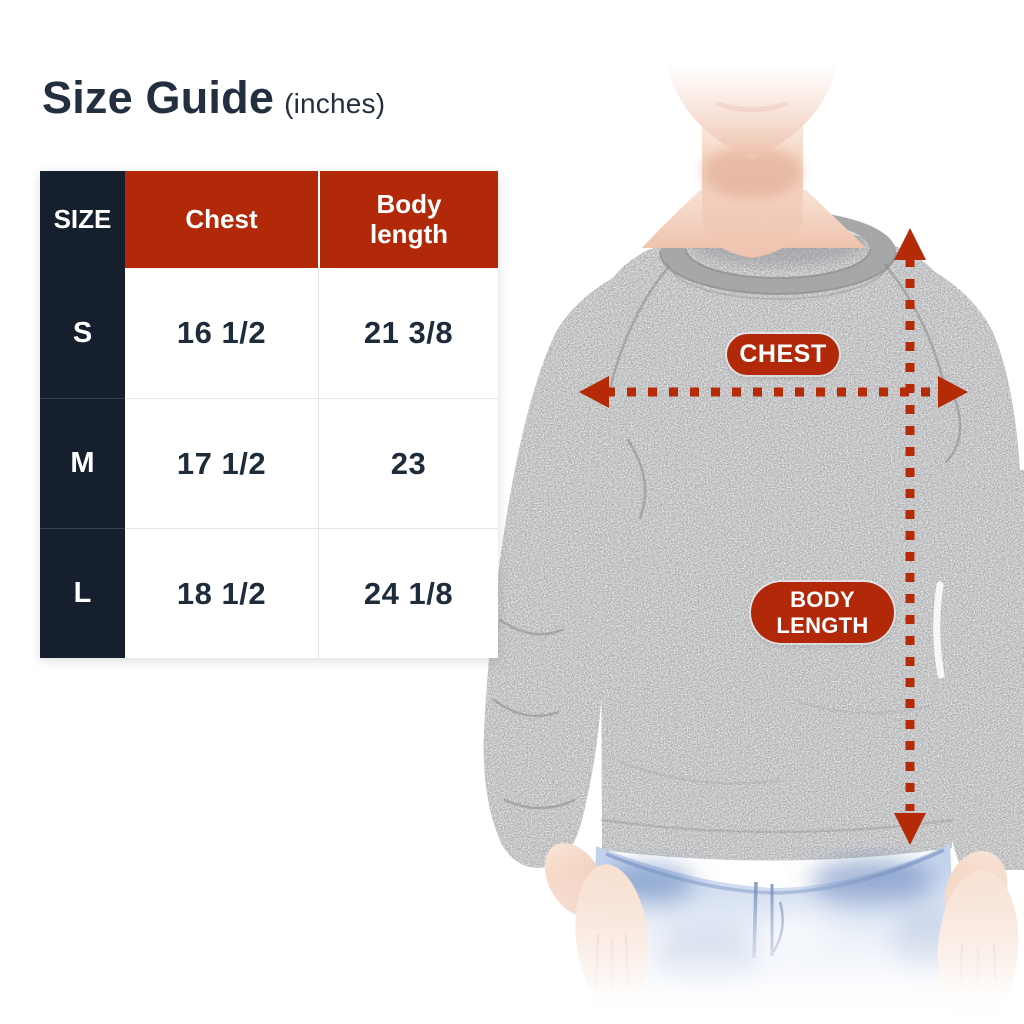  Describe the element at coordinates (822, 625) in the screenshot. I see `body-length-line2: LENGTH` at that location.